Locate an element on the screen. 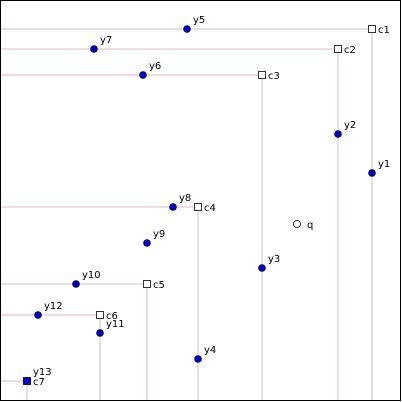  corner-label: c7 is located at coordinates (39, 382).